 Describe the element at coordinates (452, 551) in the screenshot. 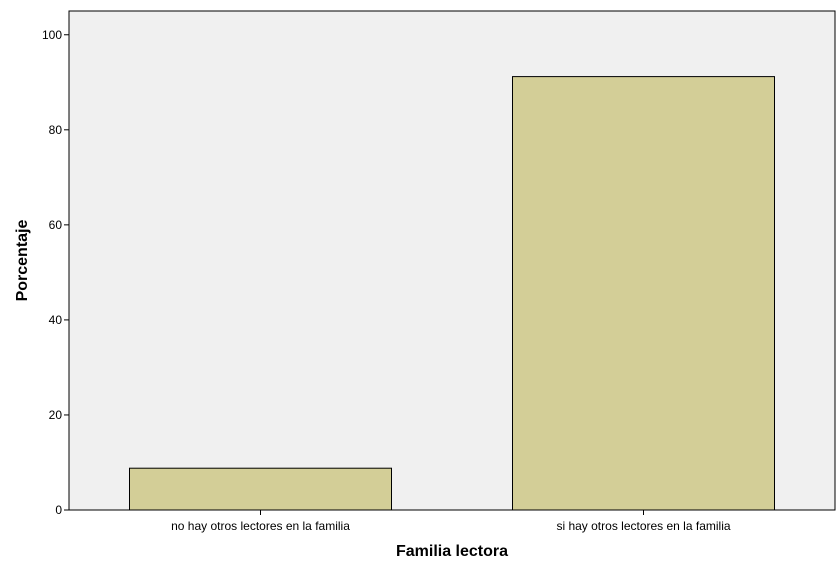

I see `x-axis-title: Familia lectora` at that location.